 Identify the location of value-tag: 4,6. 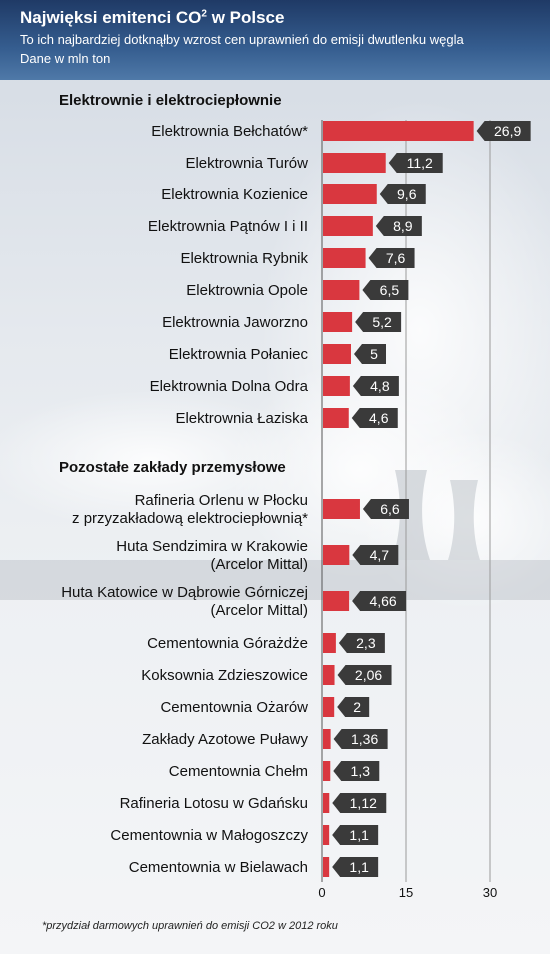
(374, 418).